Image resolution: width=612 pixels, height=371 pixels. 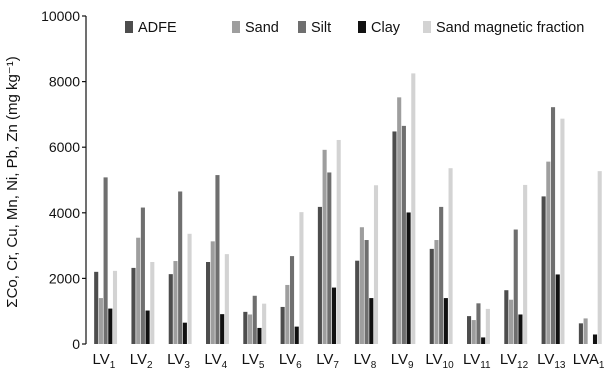 I want to click on legend-item: ADFE, so click(x=151, y=28).